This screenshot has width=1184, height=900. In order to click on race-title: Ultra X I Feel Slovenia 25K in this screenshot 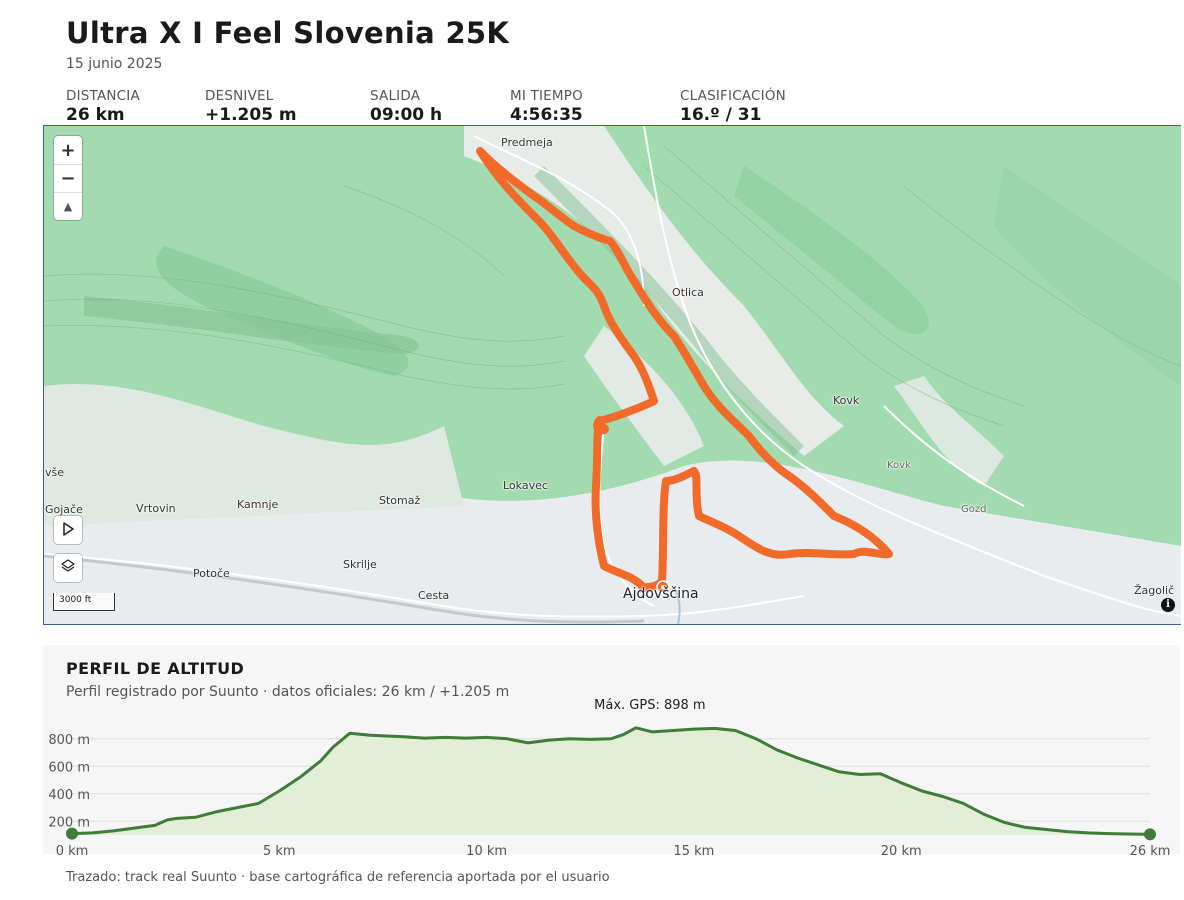, I will do `click(288, 33)`.